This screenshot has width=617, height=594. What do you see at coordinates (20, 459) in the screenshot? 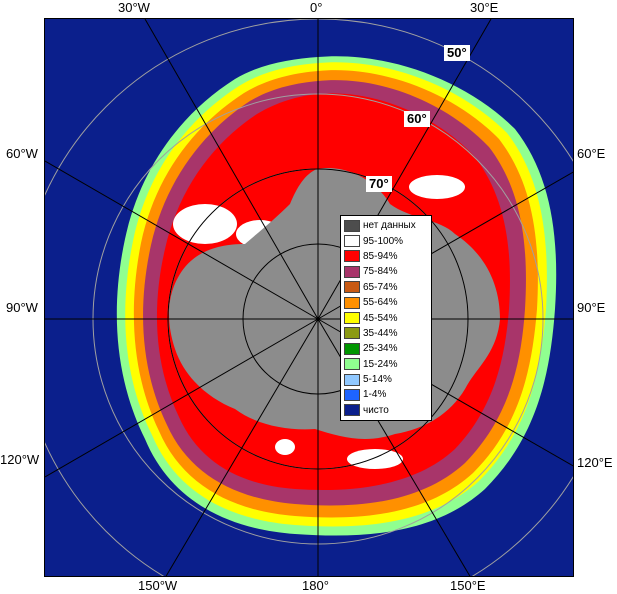
I see `longitude-label-120w: 120°W` at bounding box center [20, 459].